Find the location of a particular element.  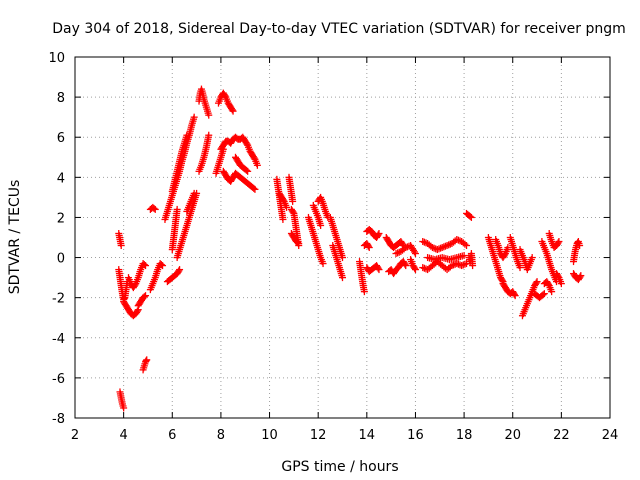

x-tick-label: 4 is located at coordinates (123, 435).